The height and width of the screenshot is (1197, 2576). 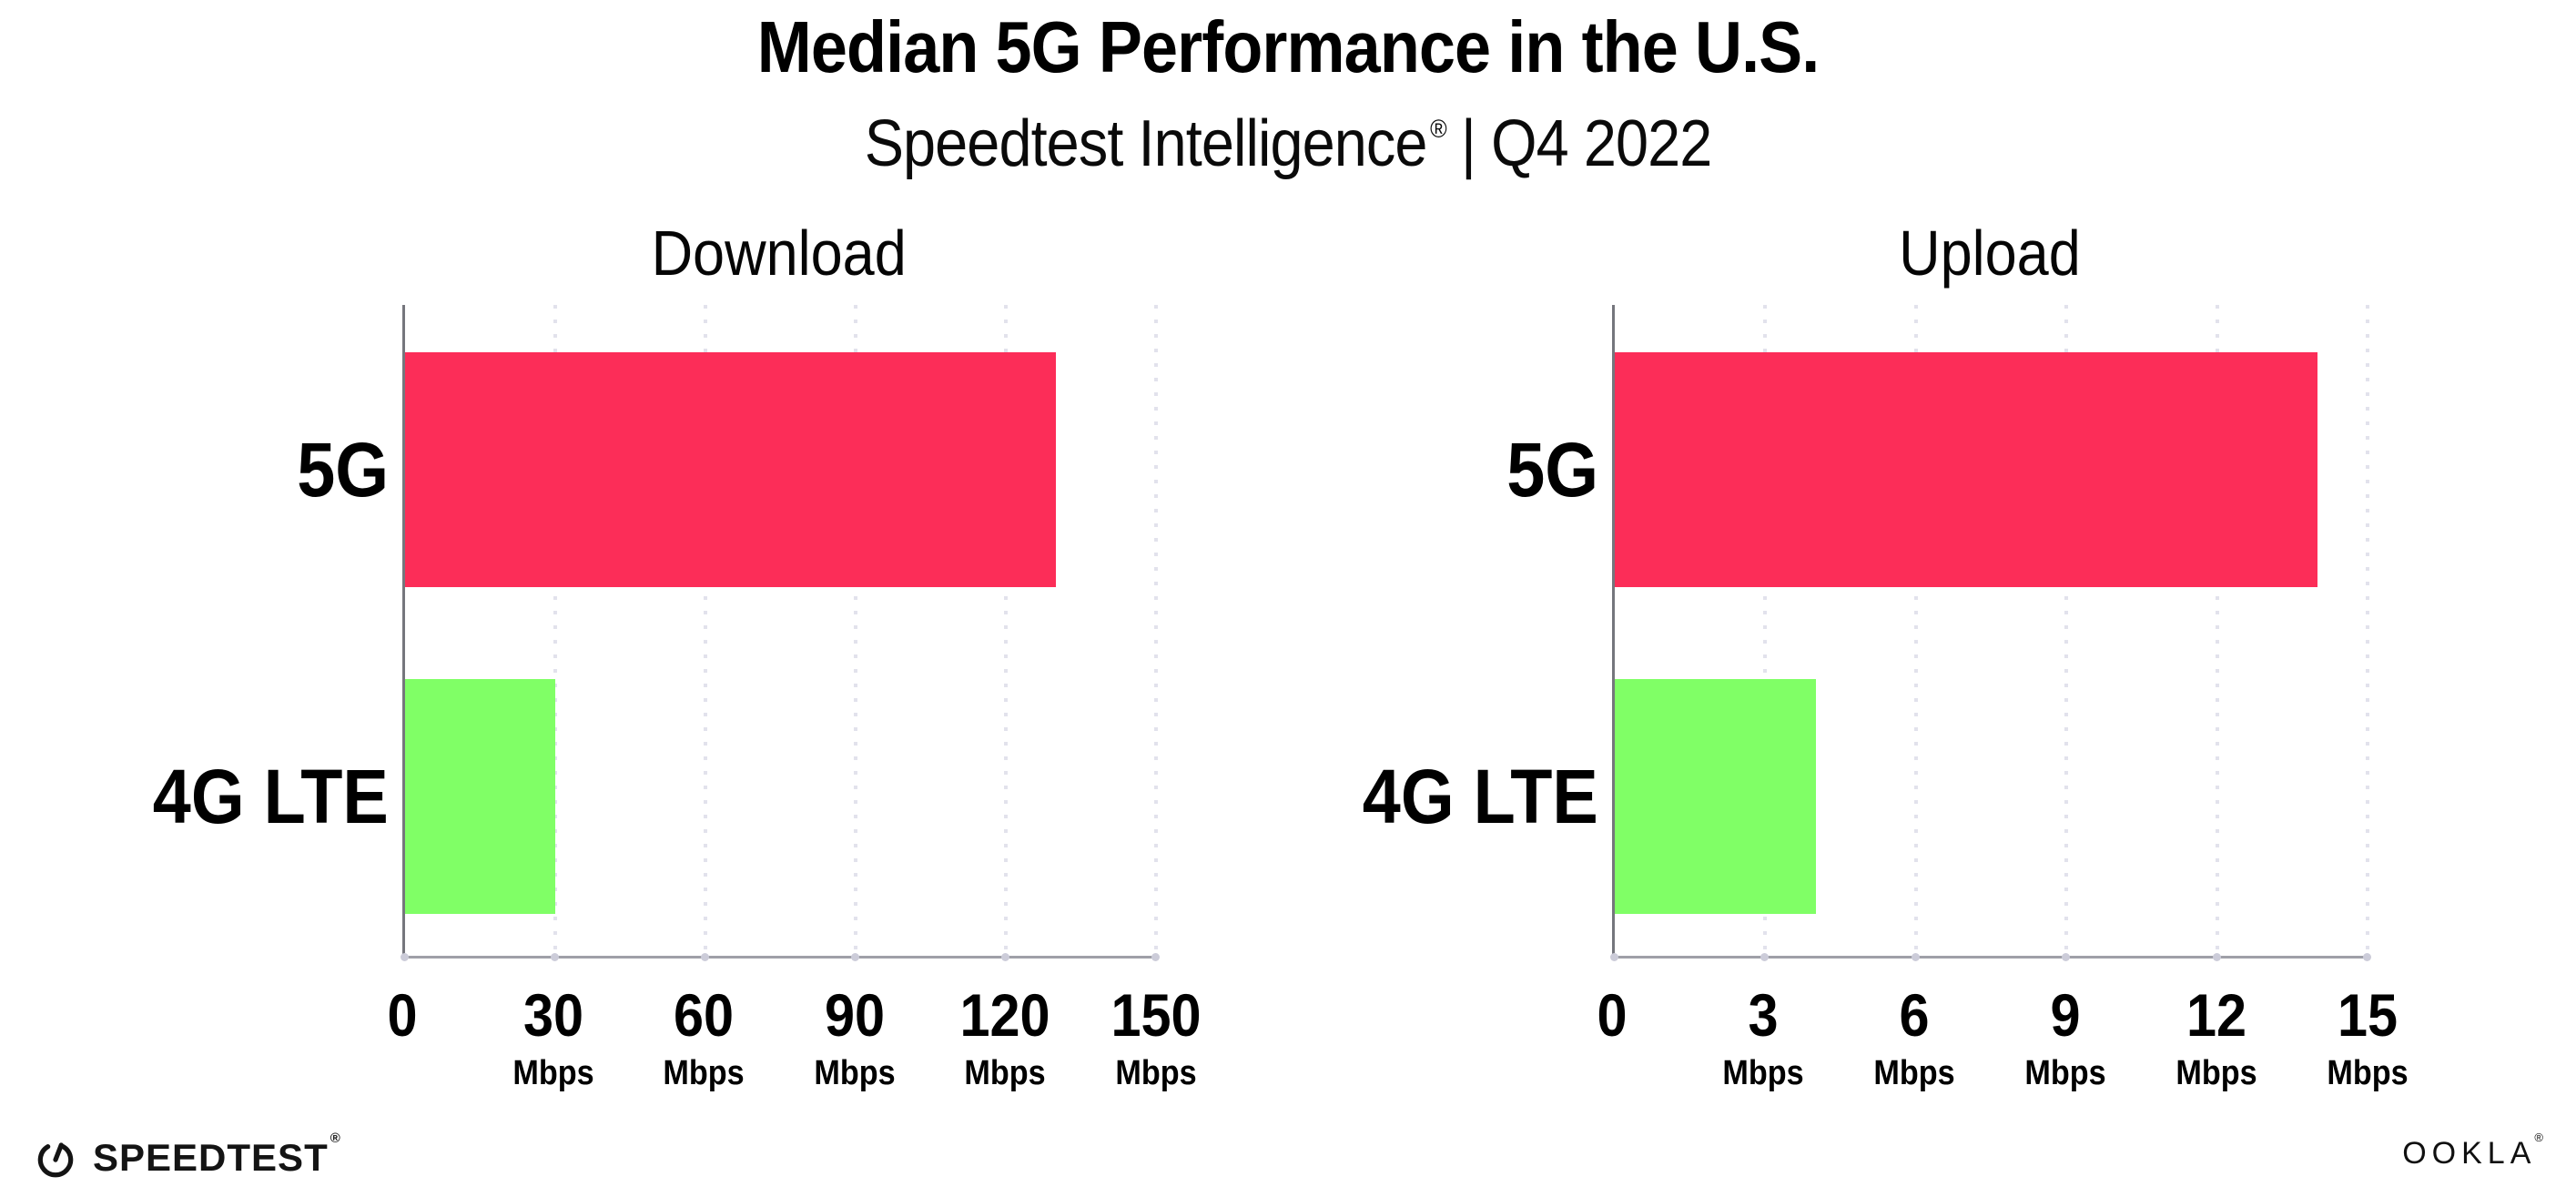 What do you see at coordinates (1763, 1015) in the screenshot?
I see `x-tick-value: 3` at bounding box center [1763, 1015].